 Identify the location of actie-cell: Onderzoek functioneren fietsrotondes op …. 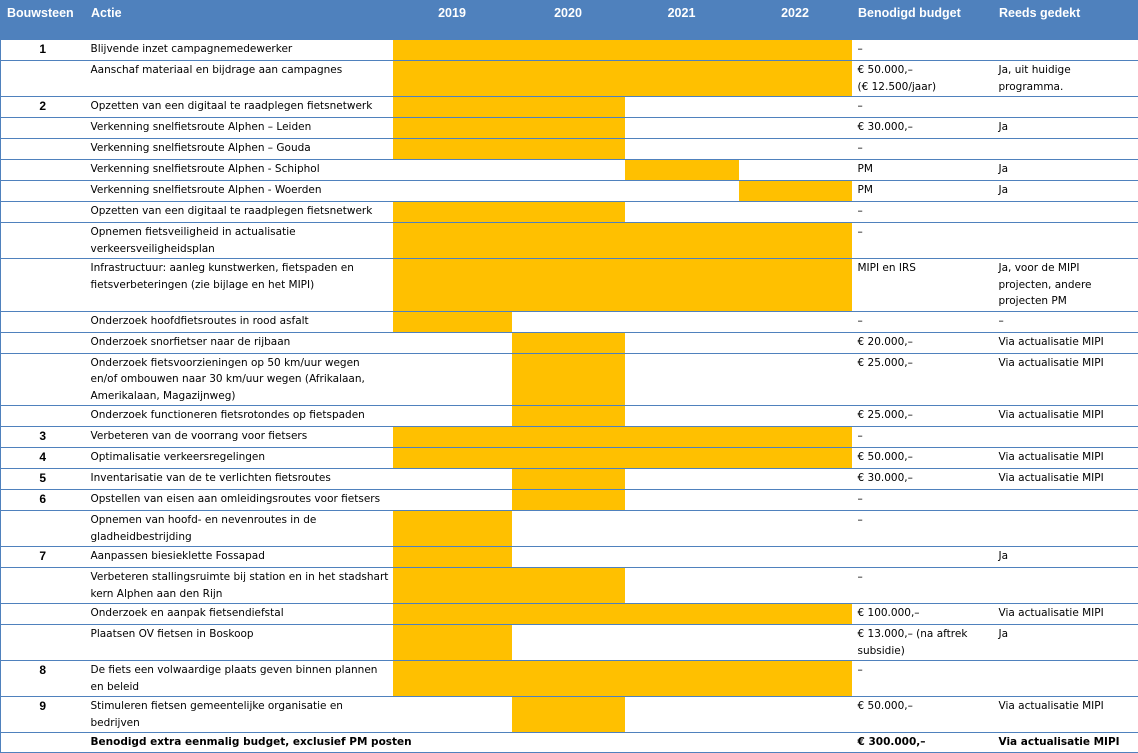
(239, 416).